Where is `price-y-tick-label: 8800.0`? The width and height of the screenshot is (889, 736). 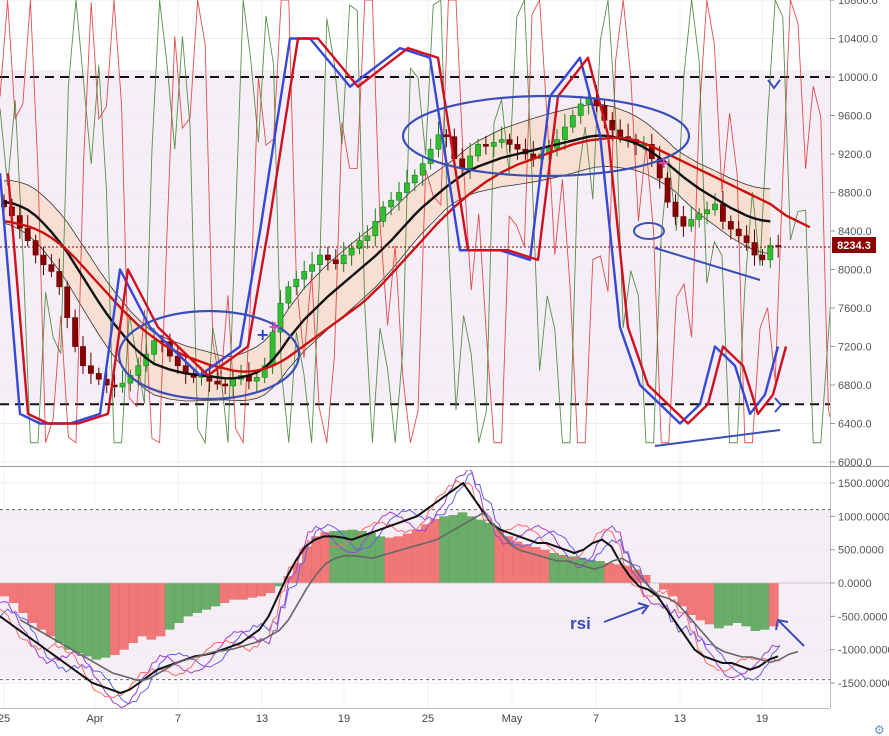 price-y-tick-label: 8800.0 is located at coordinates (855, 194).